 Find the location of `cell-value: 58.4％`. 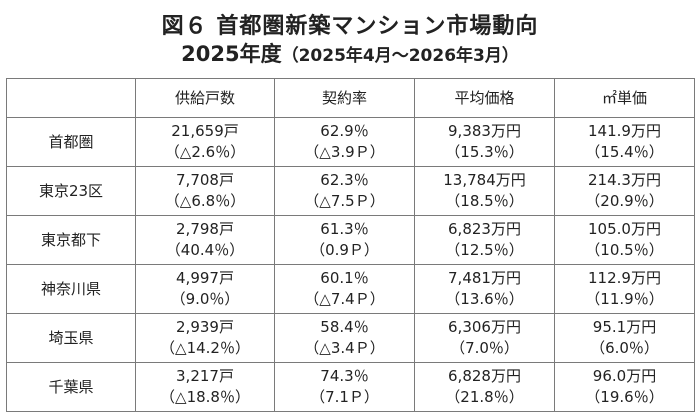

cell-value: 58.4％ is located at coordinates (344, 327).